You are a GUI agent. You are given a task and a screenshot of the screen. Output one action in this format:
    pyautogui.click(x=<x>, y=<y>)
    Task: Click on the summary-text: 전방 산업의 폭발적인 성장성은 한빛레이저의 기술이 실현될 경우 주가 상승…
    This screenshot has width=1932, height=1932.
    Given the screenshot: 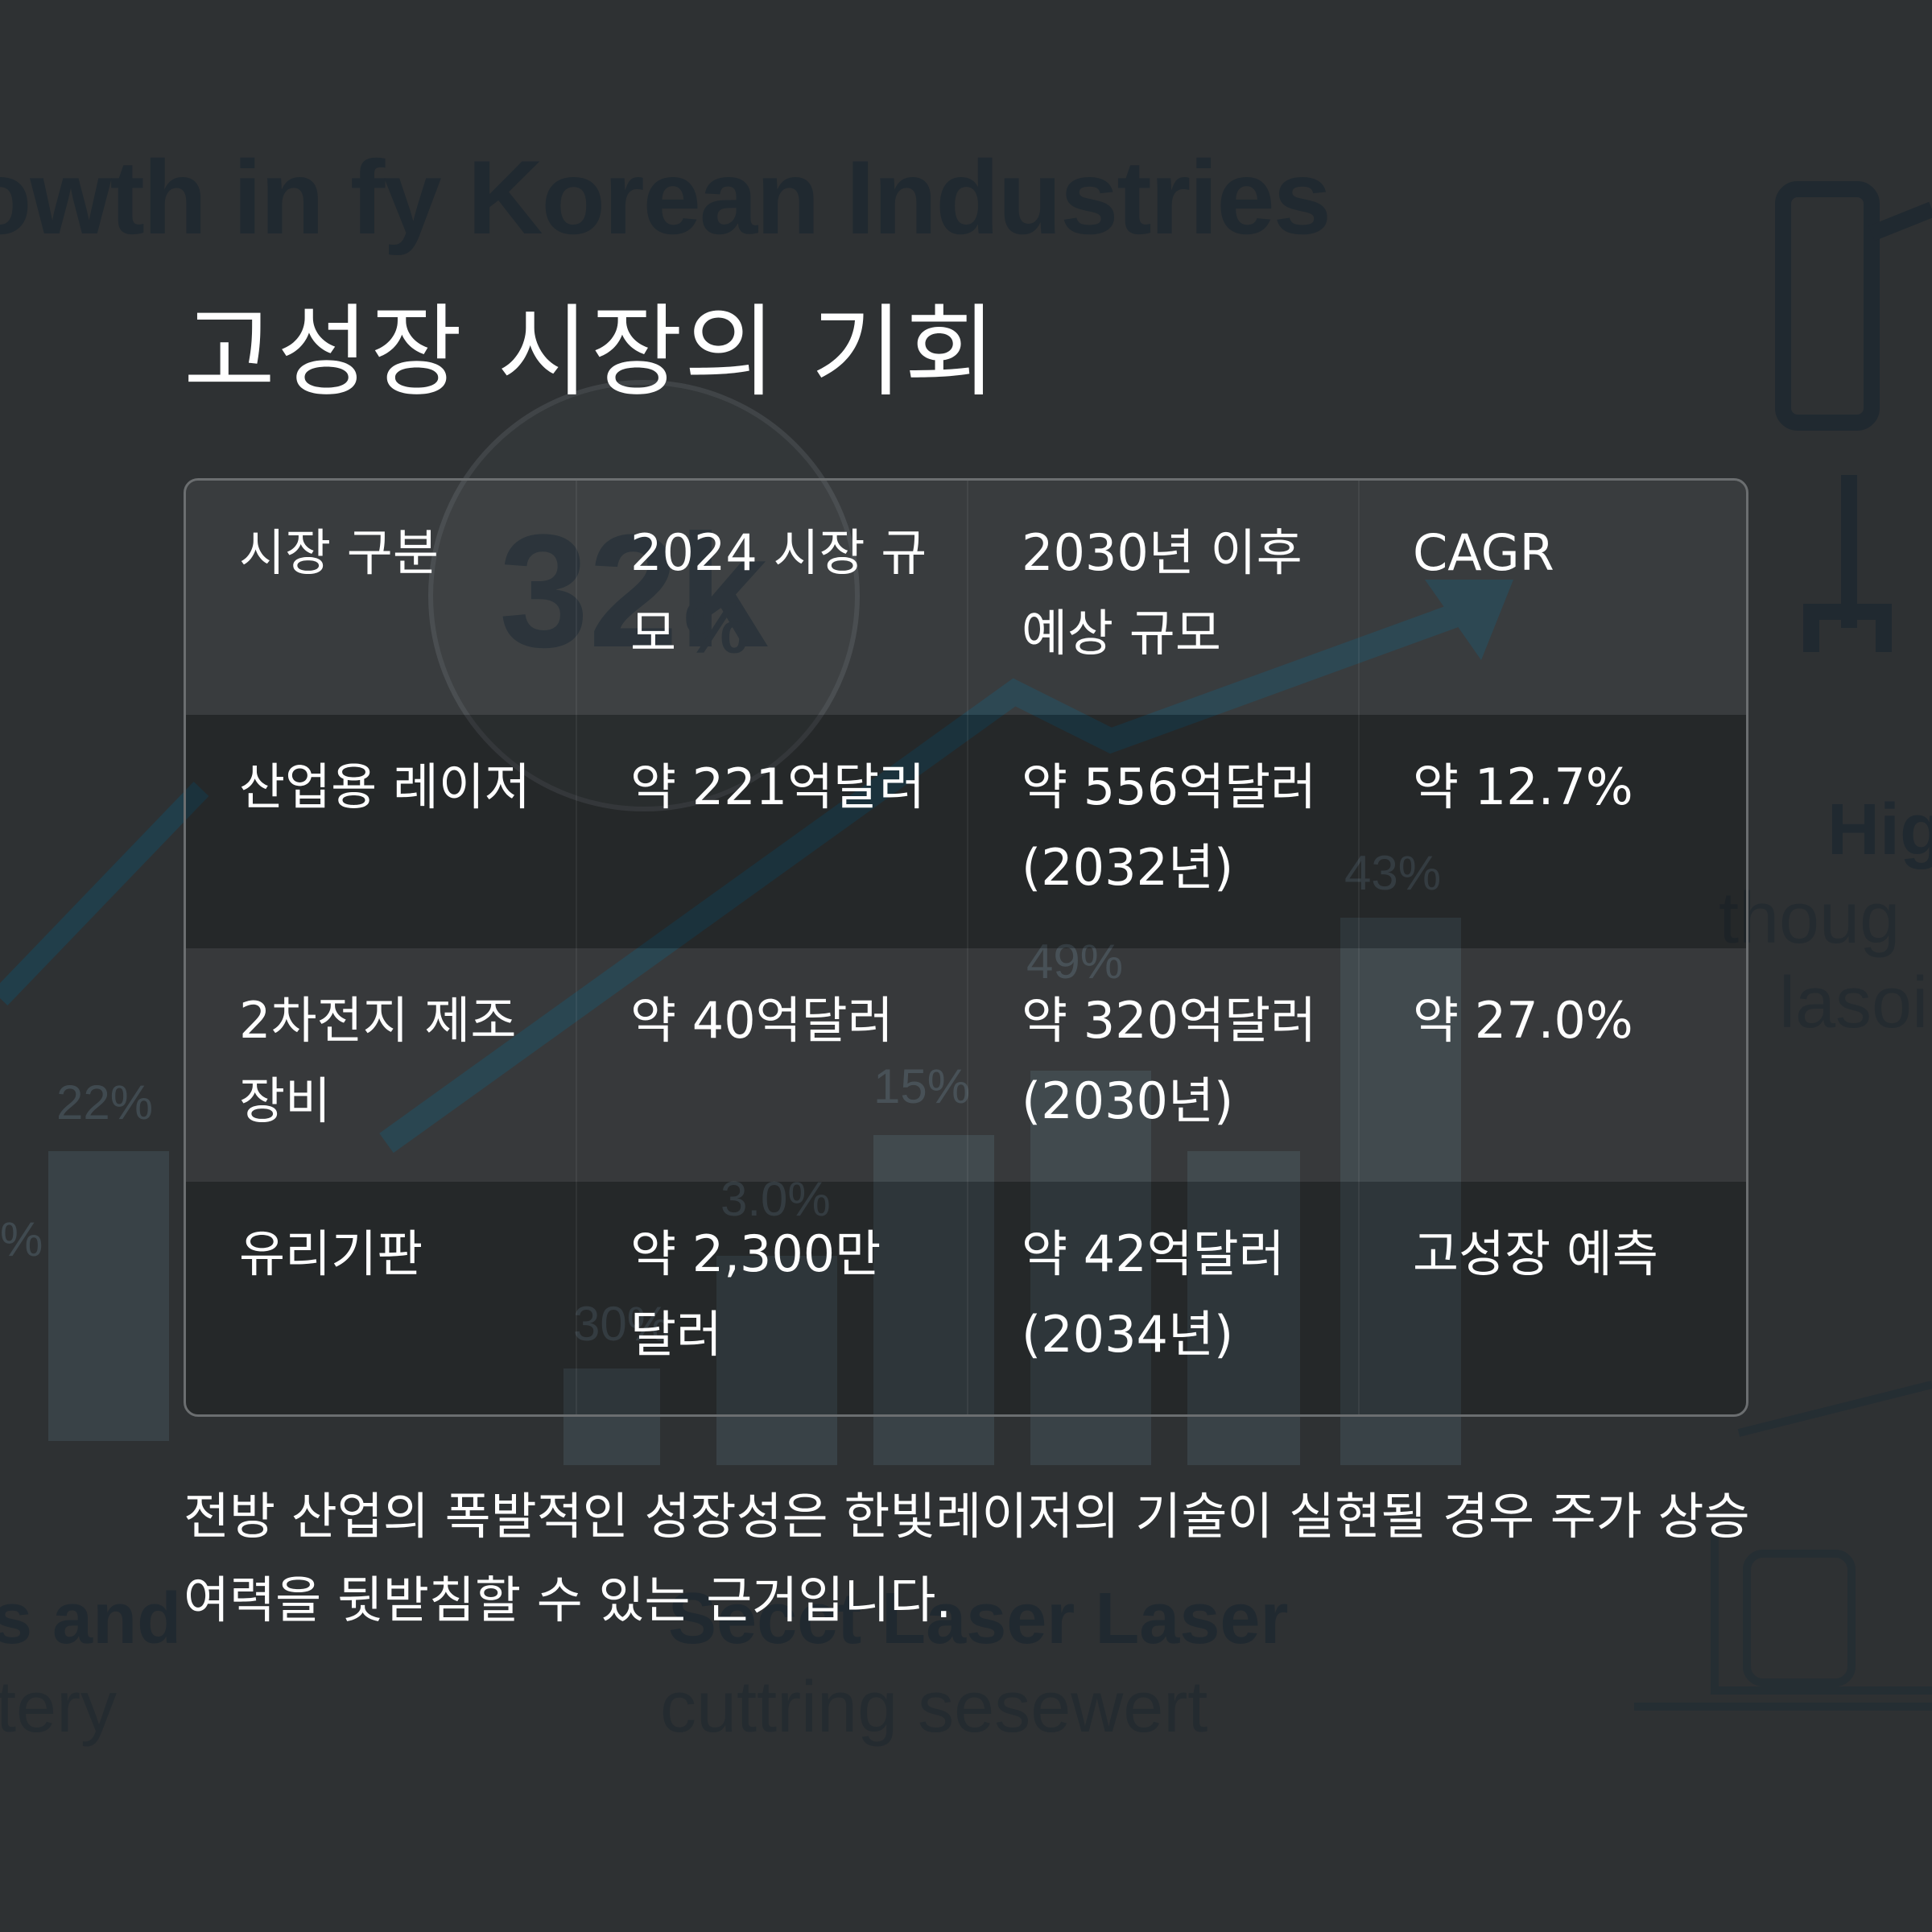 What is the action you would take?
    pyautogui.click(x=967, y=1558)
    